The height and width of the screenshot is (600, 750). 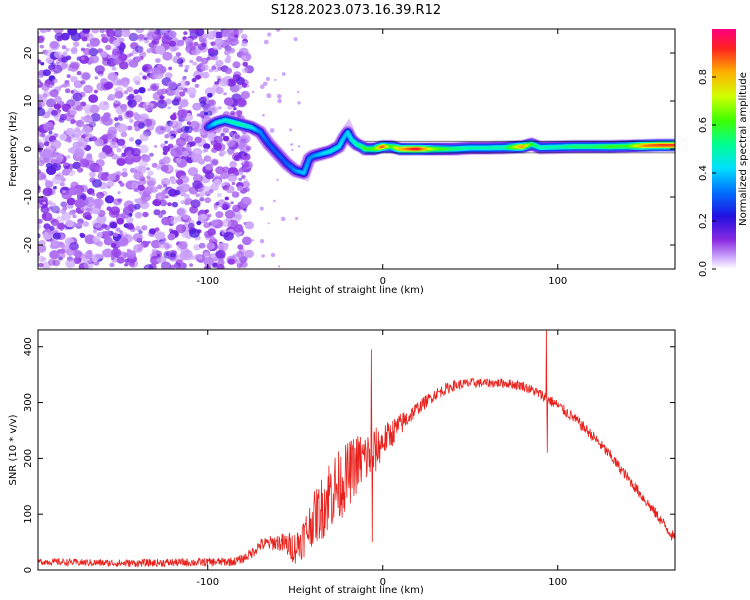 I want to click on colorbar-tick-label: 0.4, so click(x=703, y=173).